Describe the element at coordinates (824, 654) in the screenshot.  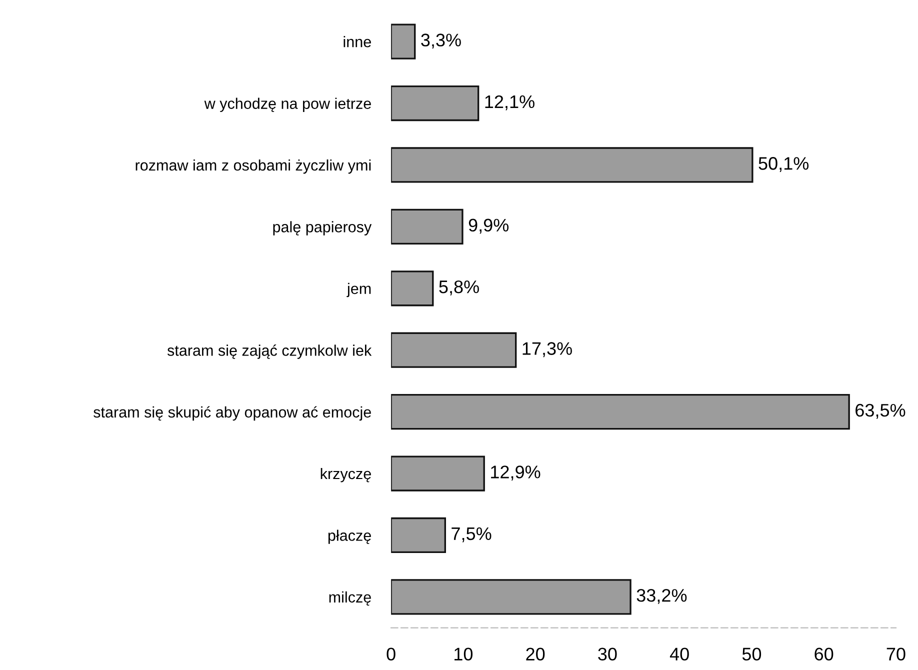
I see `x-tick-label: 60` at that location.